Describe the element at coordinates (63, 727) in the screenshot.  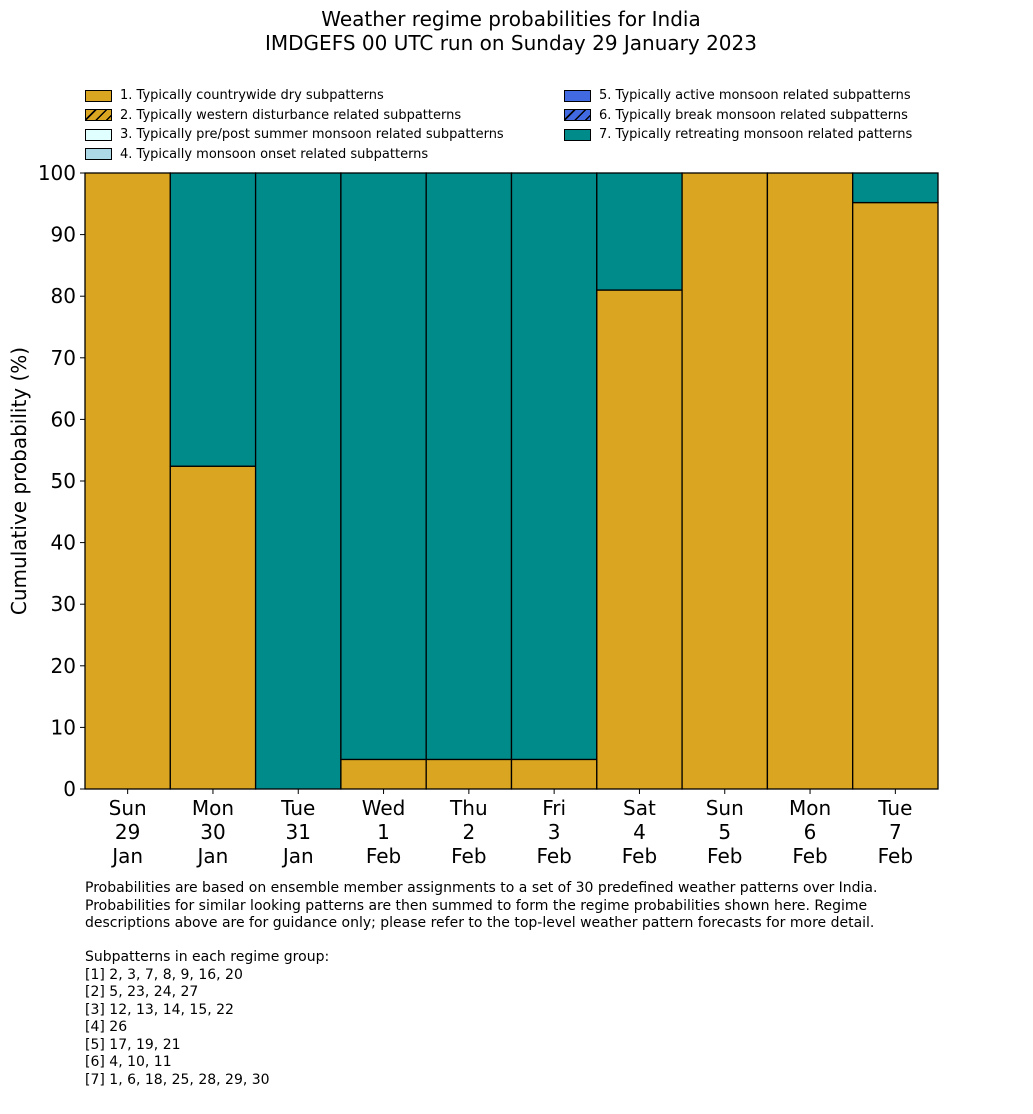
I see `y-tick-label: 10` at that location.